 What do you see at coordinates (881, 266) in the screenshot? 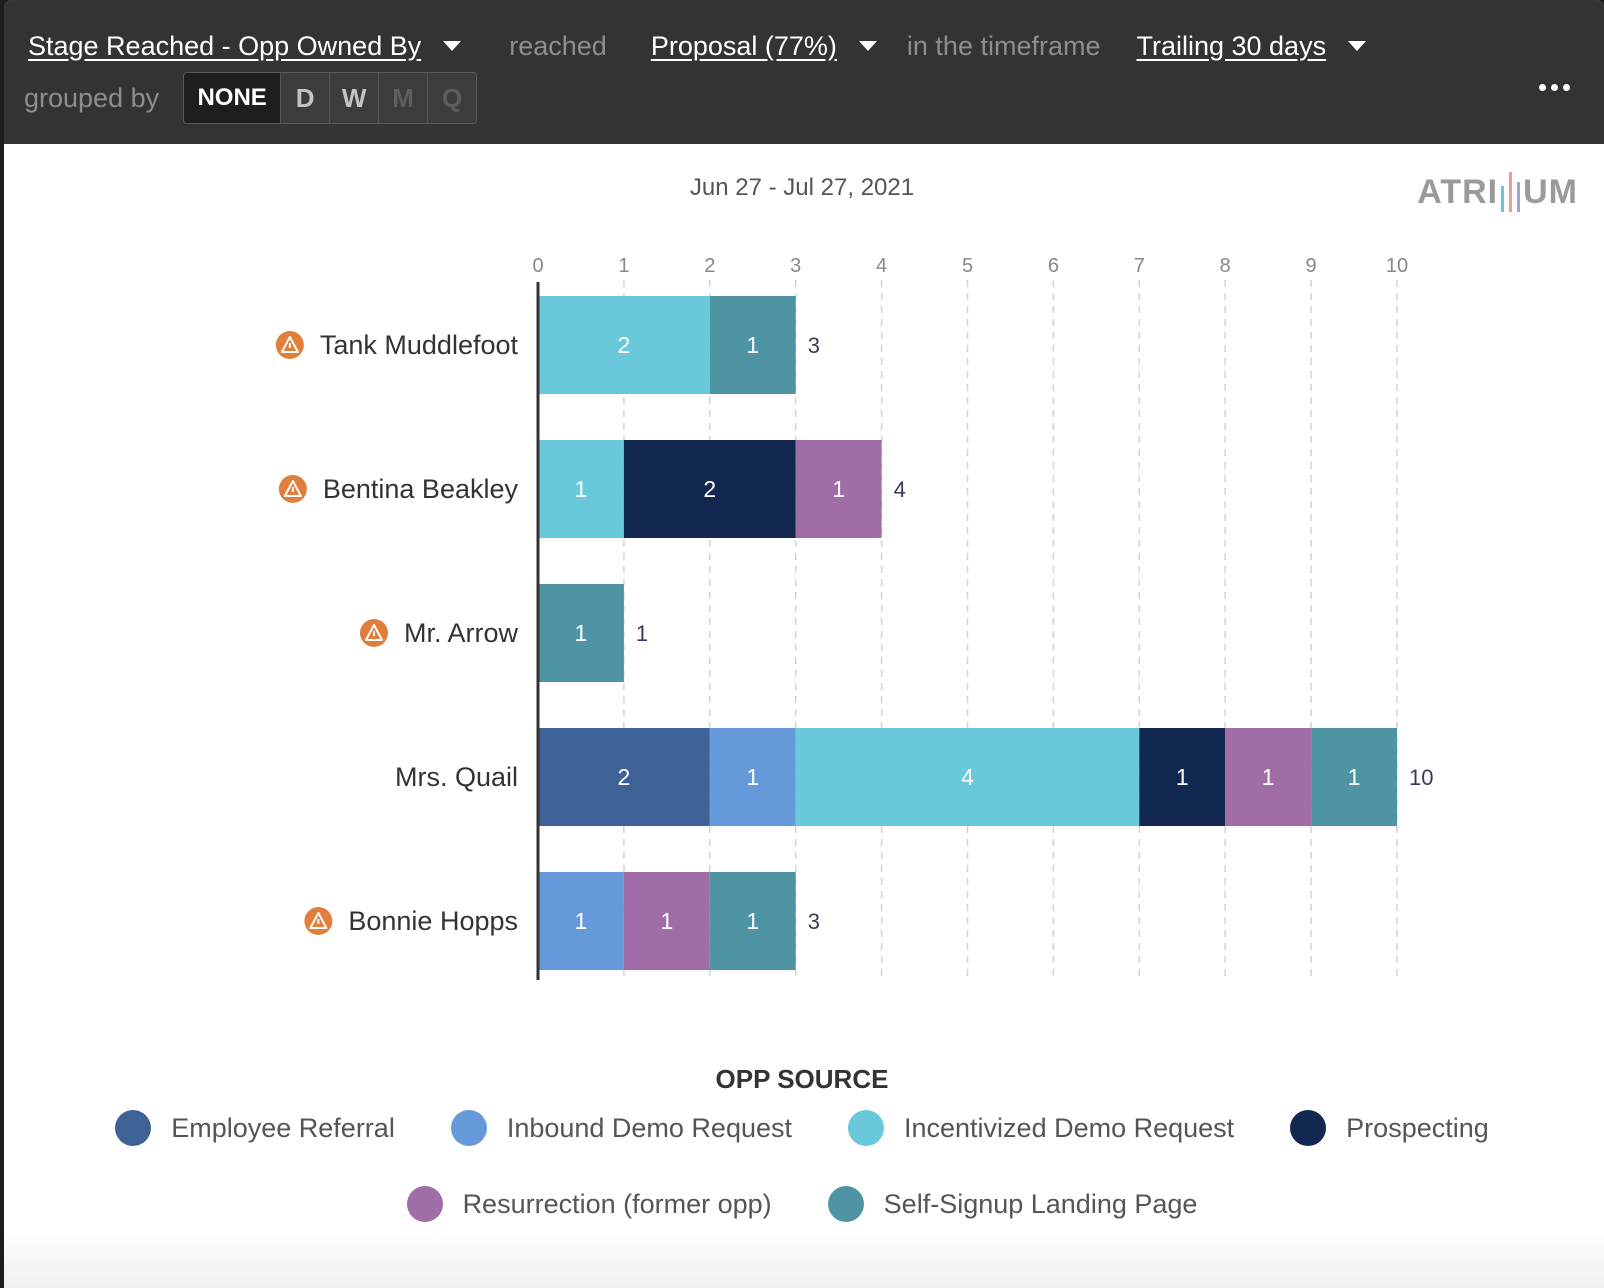
I see `x-tick-label: 4` at bounding box center [881, 266].